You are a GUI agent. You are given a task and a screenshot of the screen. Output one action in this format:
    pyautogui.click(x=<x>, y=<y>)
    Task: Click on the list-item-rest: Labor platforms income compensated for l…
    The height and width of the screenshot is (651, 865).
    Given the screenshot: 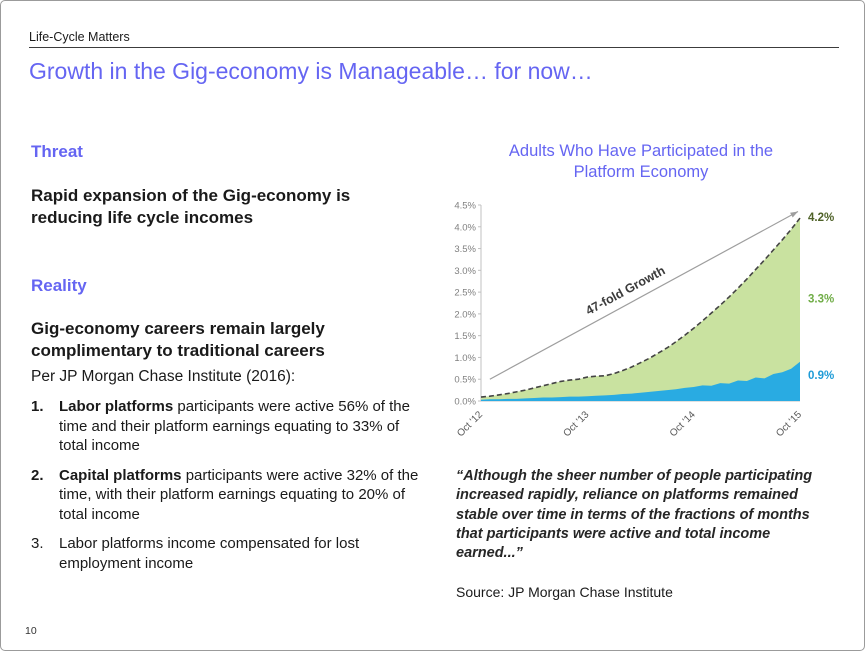 What is the action you would take?
    pyautogui.click(x=209, y=553)
    